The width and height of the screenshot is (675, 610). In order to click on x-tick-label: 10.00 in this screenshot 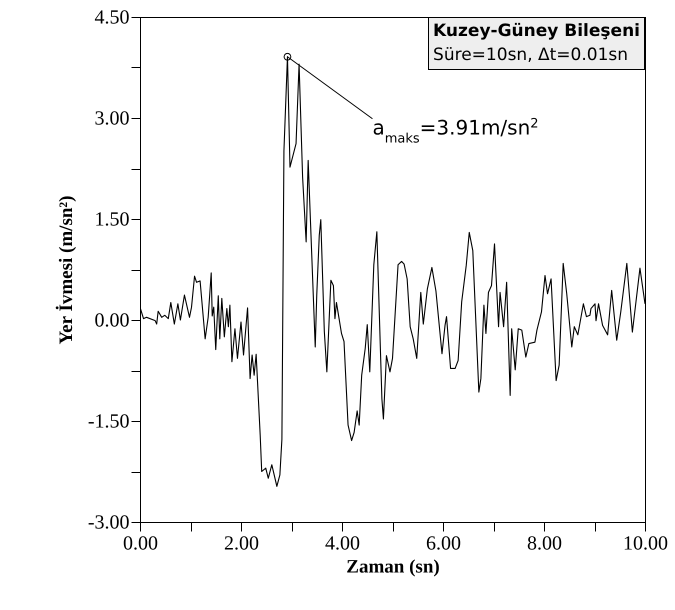, I will do `click(645, 543)`.